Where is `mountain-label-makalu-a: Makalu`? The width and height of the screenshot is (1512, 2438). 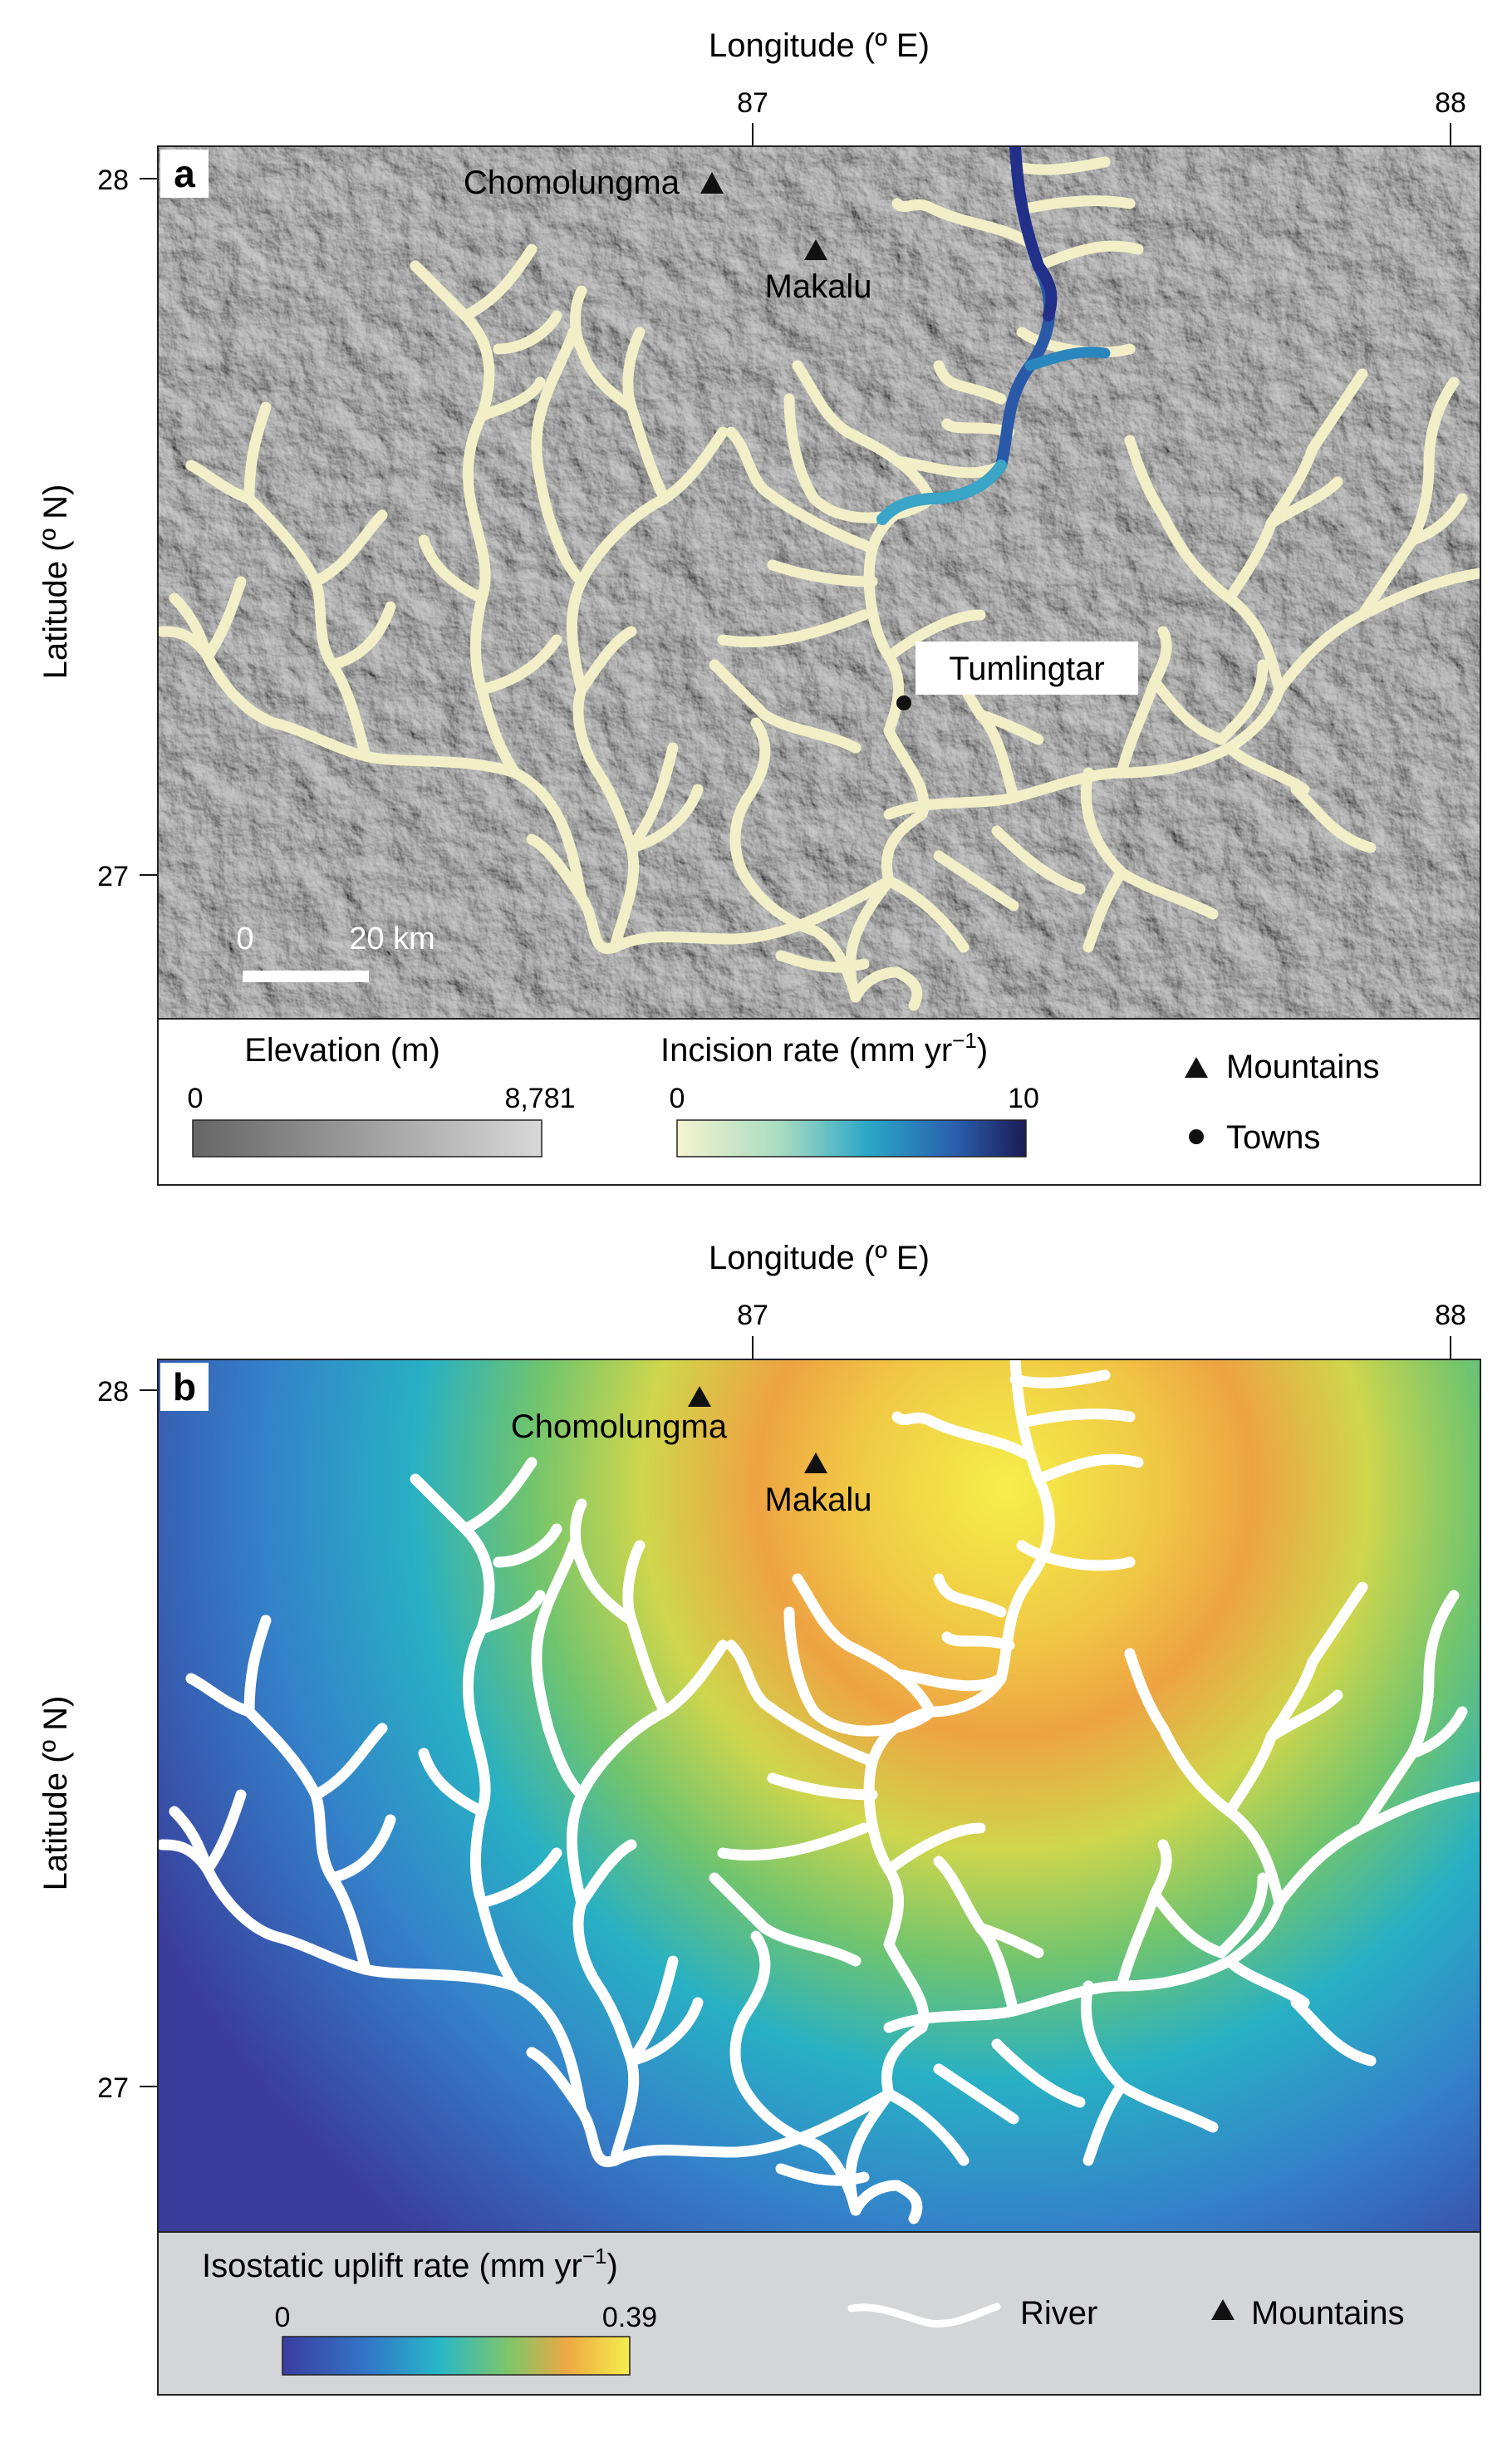 mountain-label-makalu-a: Makalu is located at coordinates (819, 286).